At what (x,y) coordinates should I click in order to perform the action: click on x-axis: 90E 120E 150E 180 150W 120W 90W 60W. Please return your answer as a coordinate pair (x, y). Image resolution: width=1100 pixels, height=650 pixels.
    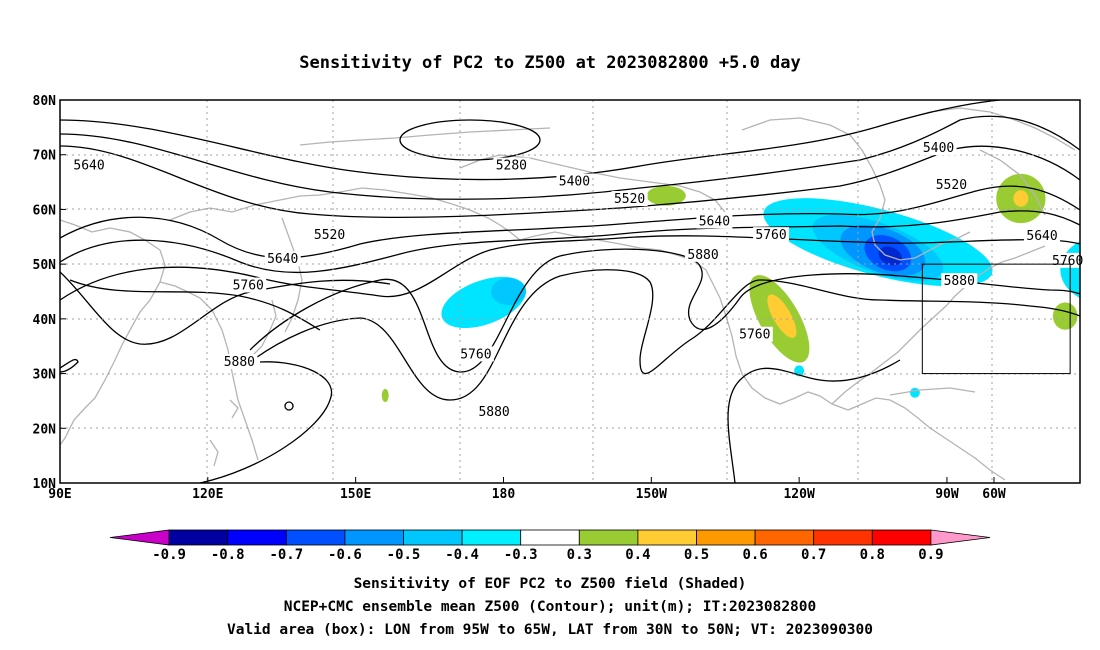
    Looking at the image, I should click on (527, 489).